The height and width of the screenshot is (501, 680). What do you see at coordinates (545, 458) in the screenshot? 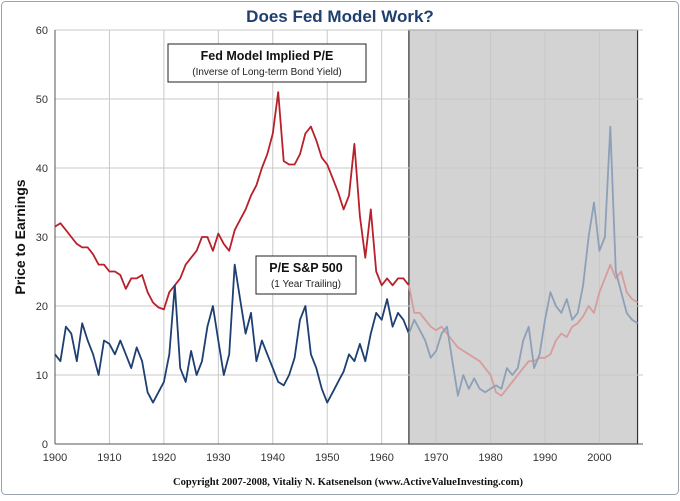
I see `x-tick-label: 1990` at bounding box center [545, 458].